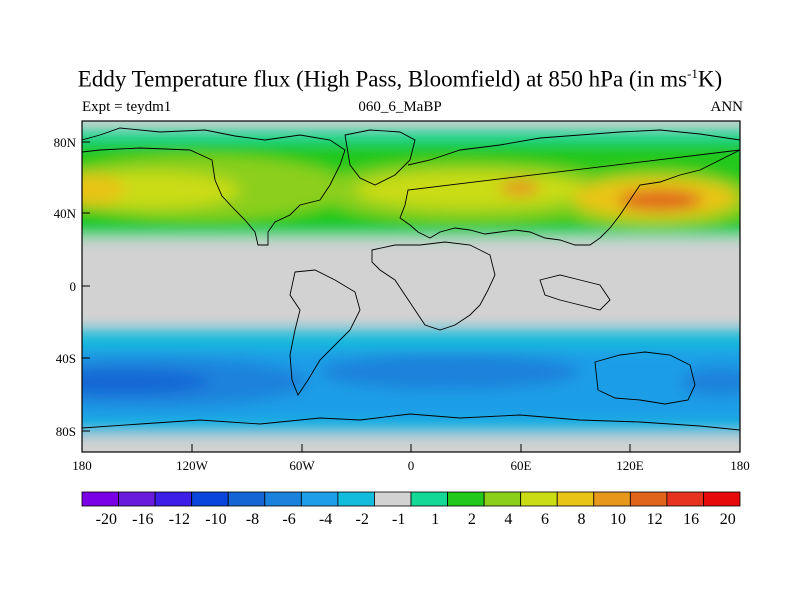 The width and height of the screenshot is (800, 600). Describe the element at coordinates (127, 107) in the screenshot. I see `experiment-label: Expt = teydm1` at that location.